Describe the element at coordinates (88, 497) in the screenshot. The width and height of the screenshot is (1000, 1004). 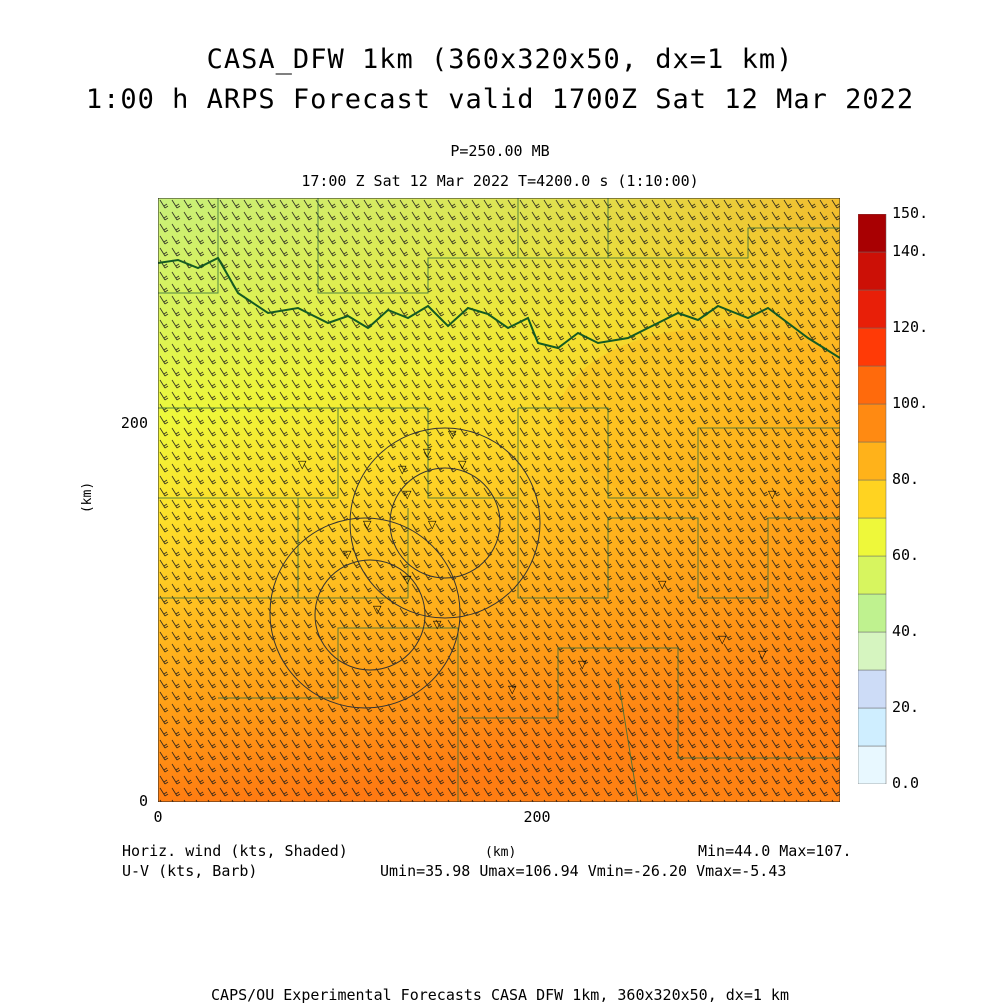
I see `y-axis-label: (km)` at that location.